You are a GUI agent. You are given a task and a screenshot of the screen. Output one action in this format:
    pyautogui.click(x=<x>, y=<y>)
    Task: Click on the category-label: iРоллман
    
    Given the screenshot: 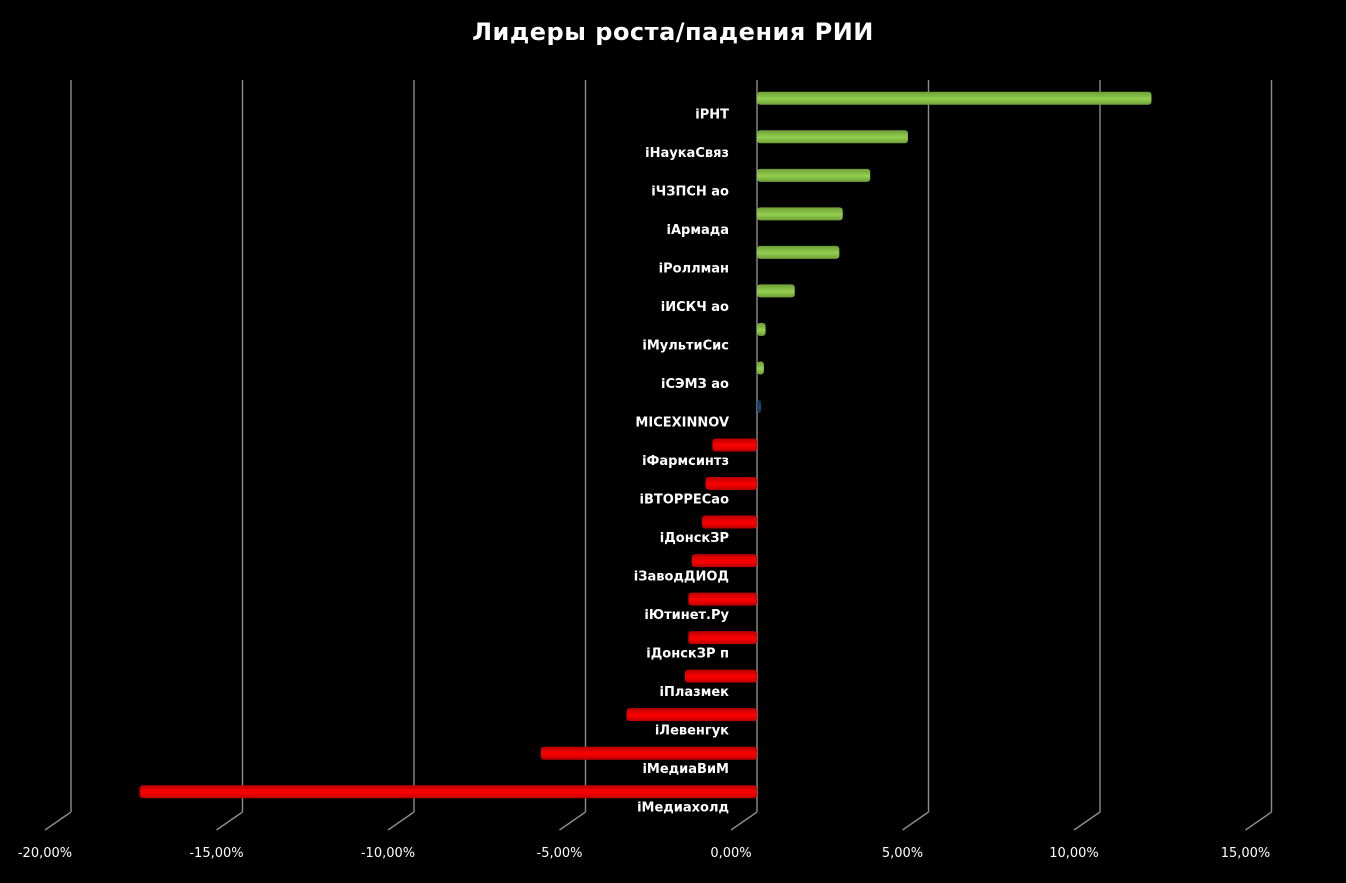 What is the action you would take?
    pyautogui.click(x=694, y=268)
    